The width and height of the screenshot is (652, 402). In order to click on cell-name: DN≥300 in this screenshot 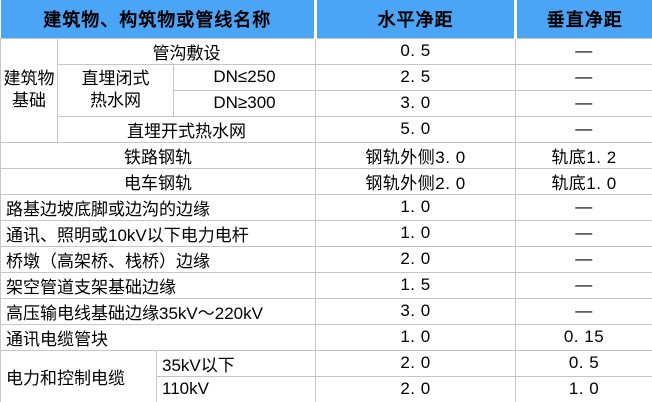, I will do `click(244, 103)`.